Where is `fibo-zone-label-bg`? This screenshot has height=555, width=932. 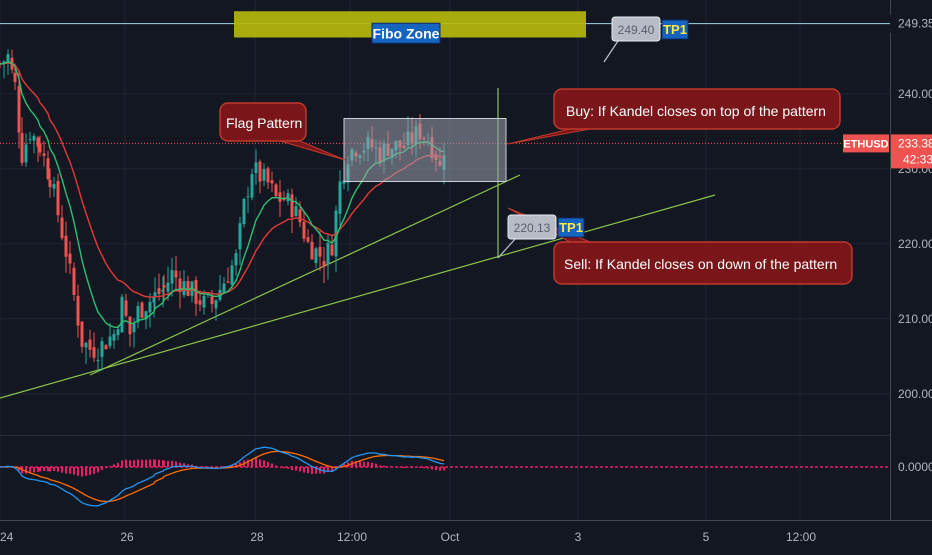
fibo-zone-label-bg is located at coordinates (406, 33).